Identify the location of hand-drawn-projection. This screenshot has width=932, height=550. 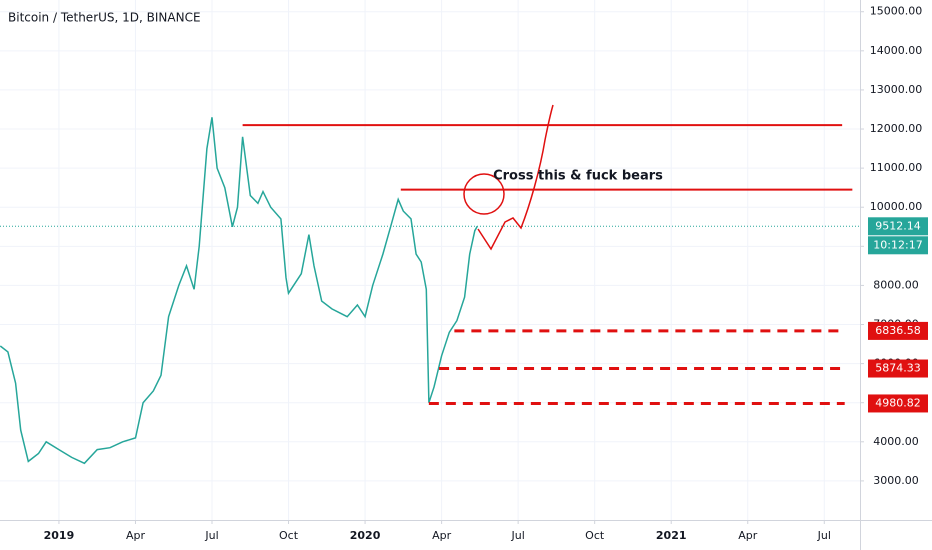
(515, 177).